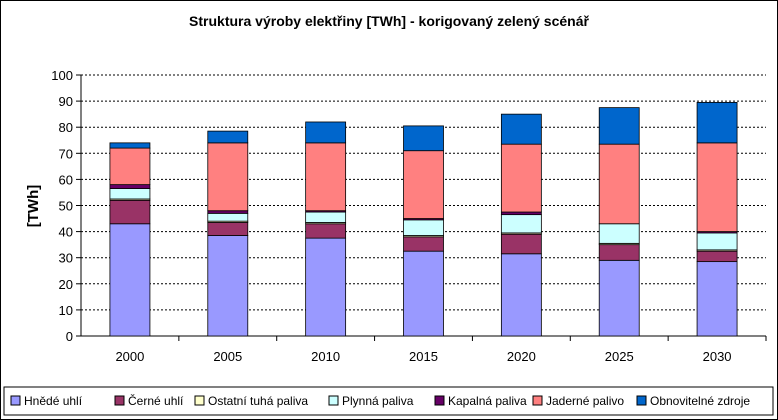 The height and width of the screenshot is (420, 778). What do you see at coordinates (66, 127) in the screenshot?
I see `y-tick-label: 80` at bounding box center [66, 127].